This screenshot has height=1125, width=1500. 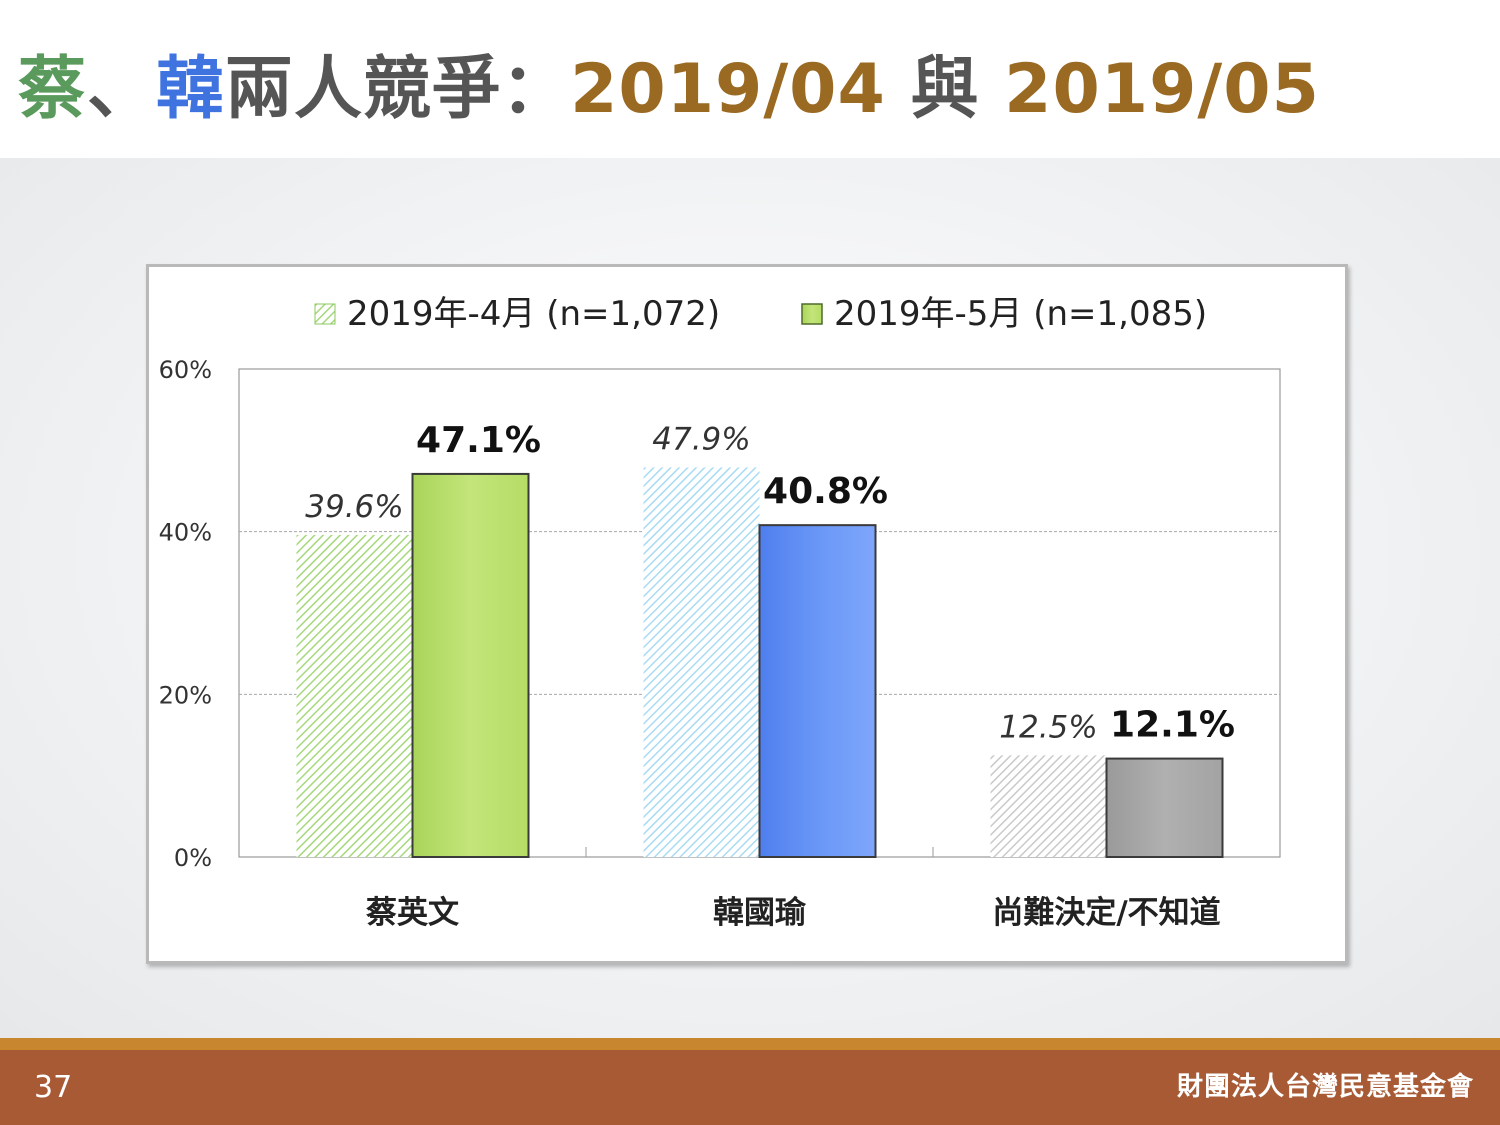 I want to click on title-date-april: 2019/04, so click(x=728, y=89).